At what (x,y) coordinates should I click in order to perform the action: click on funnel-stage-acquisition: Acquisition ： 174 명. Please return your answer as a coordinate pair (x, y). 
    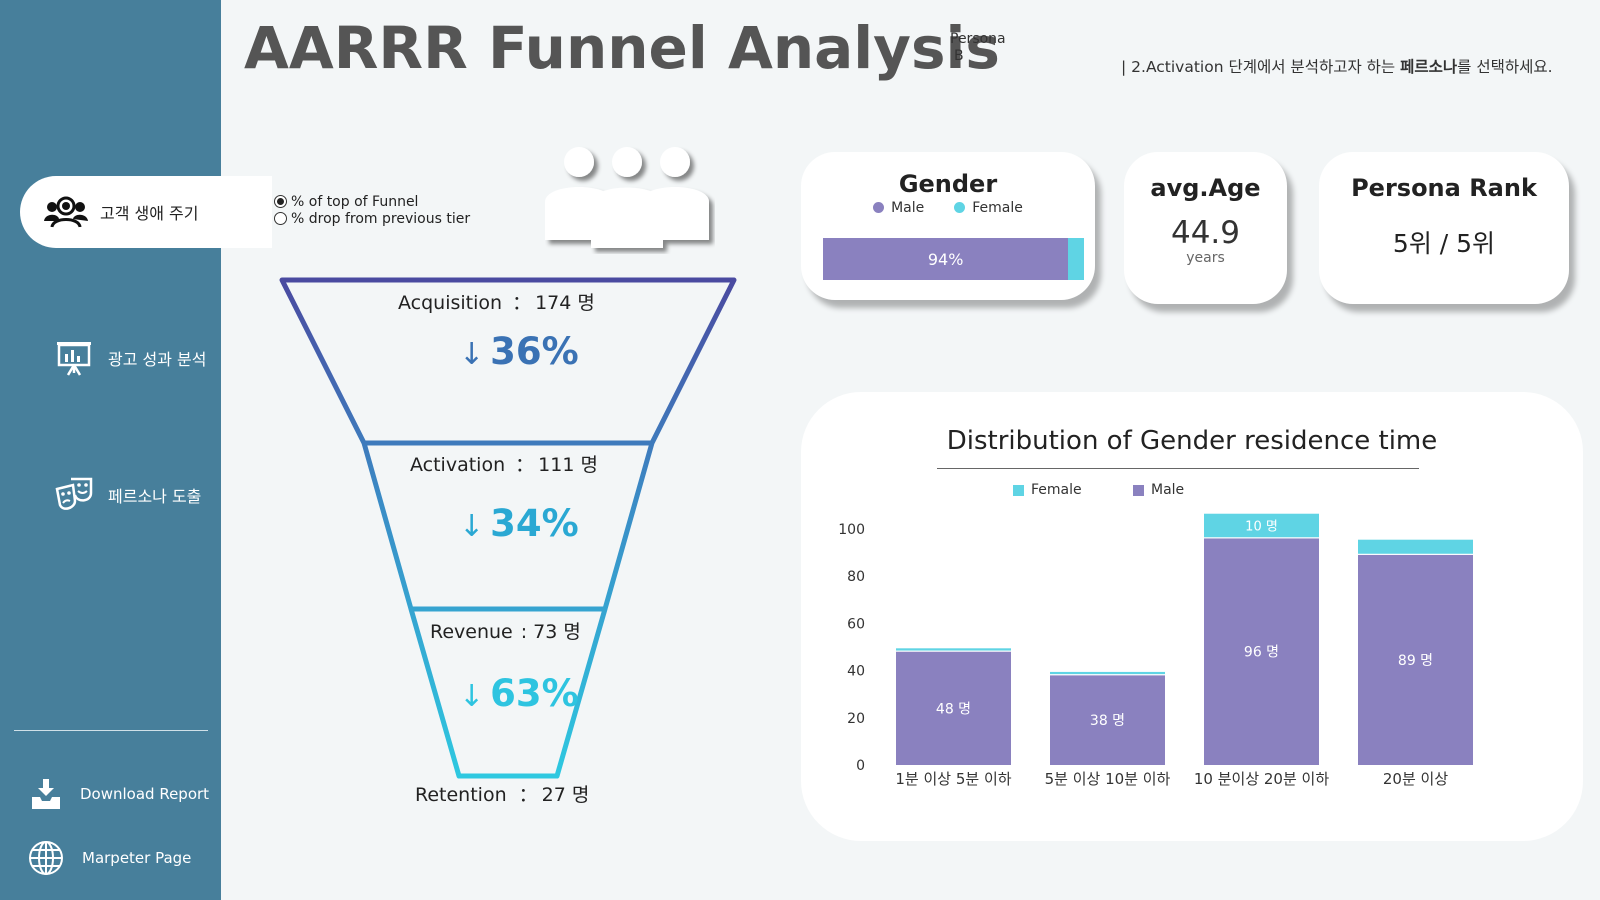
    Looking at the image, I should click on (496, 301).